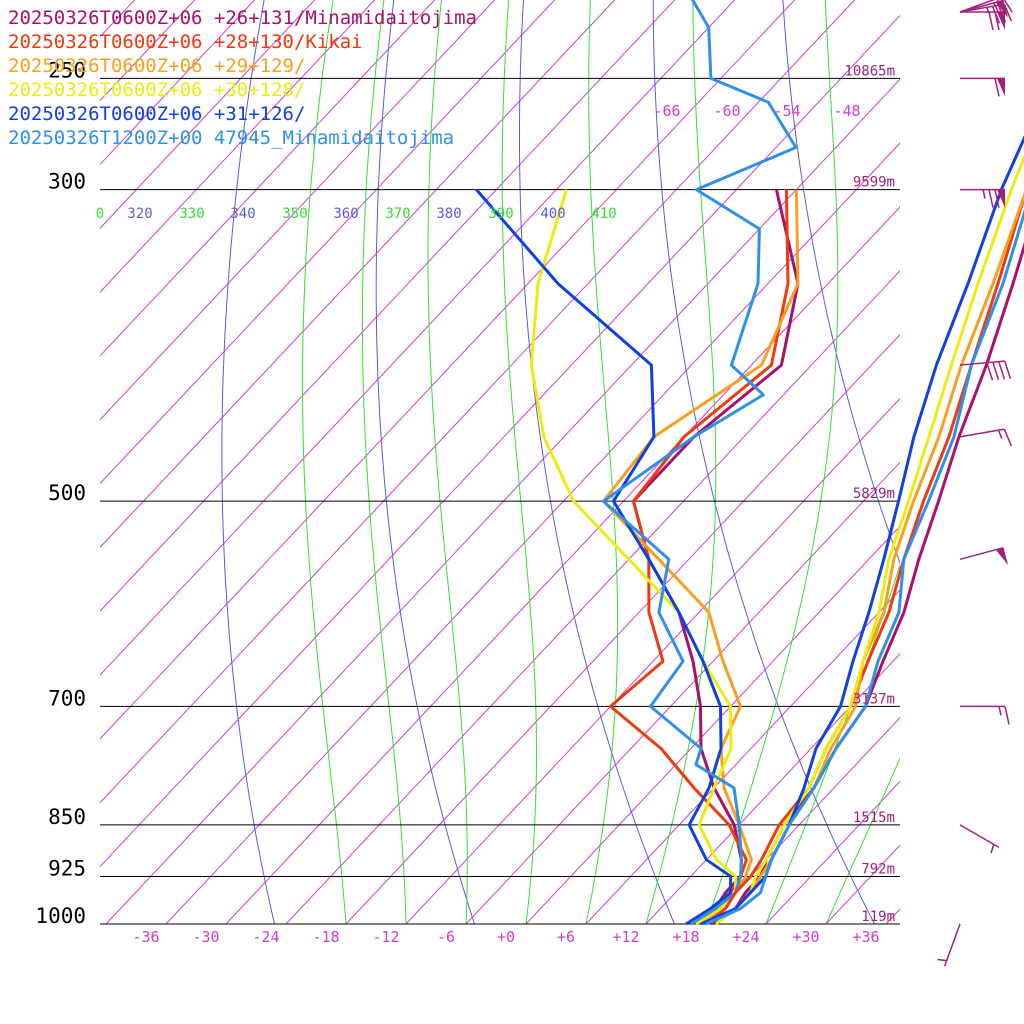 The height and width of the screenshot is (1024, 1024). What do you see at coordinates (67, 493) in the screenshot?
I see `pressure-label: 500` at bounding box center [67, 493].